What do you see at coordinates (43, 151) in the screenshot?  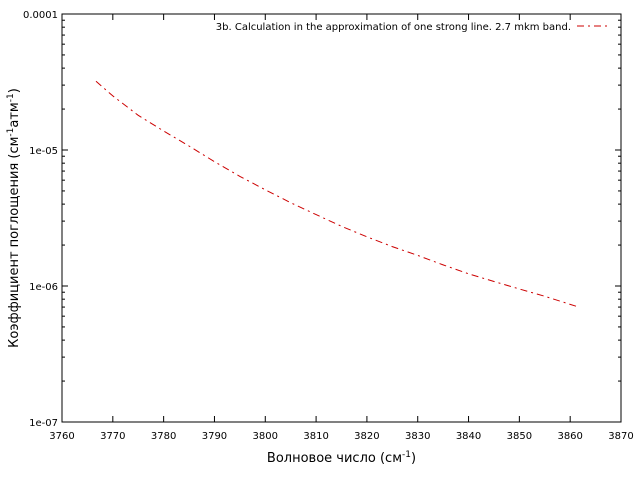 I see `y-tick-label: 1e-05` at bounding box center [43, 151].